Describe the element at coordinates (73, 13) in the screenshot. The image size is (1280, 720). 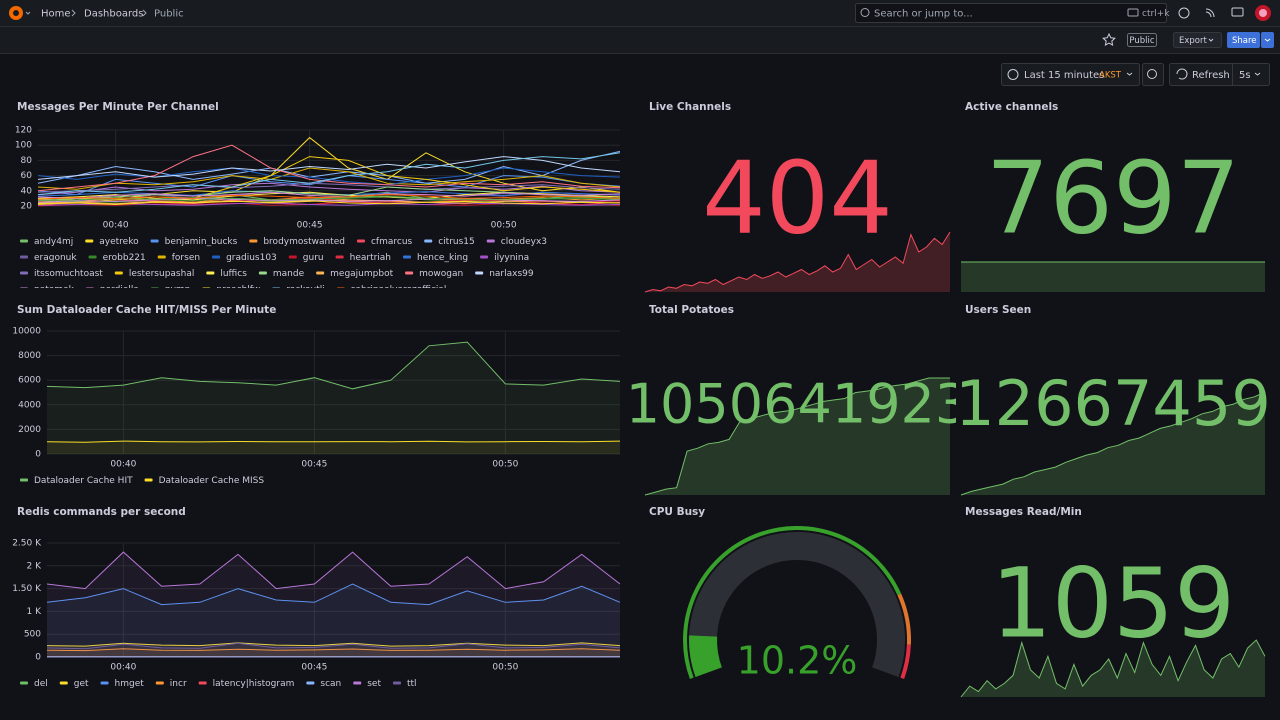
I see `separator` at that location.